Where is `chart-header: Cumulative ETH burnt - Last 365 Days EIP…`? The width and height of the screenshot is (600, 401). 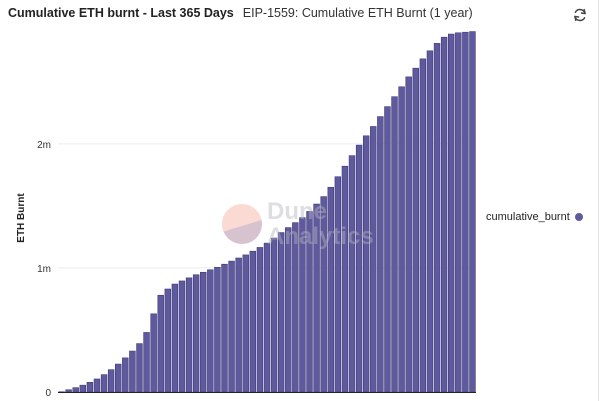 chart-header: Cumulative ETH burnt - Last 365 Days EIP… is located at coordinates (240, 16).